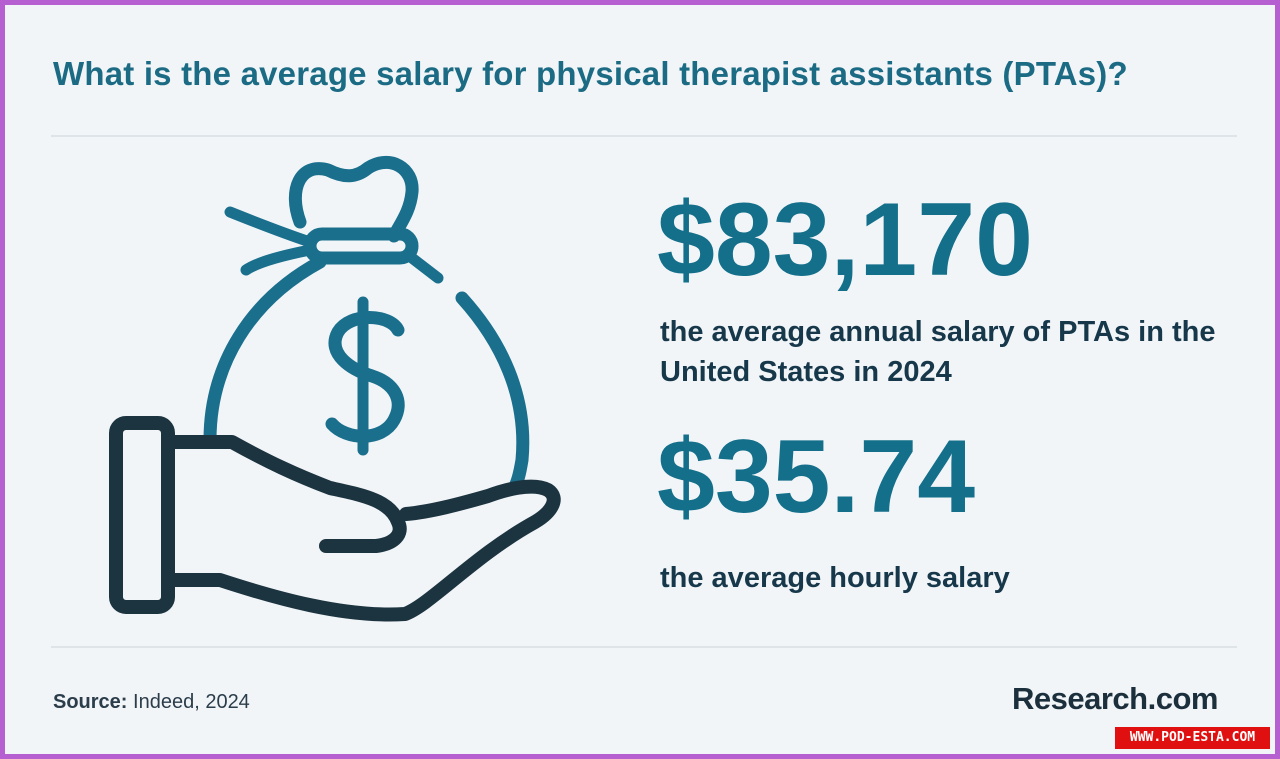  Describe the element at coordinates (142, 515) in the screenshot. I see `hand-cuff-icon` at that location.